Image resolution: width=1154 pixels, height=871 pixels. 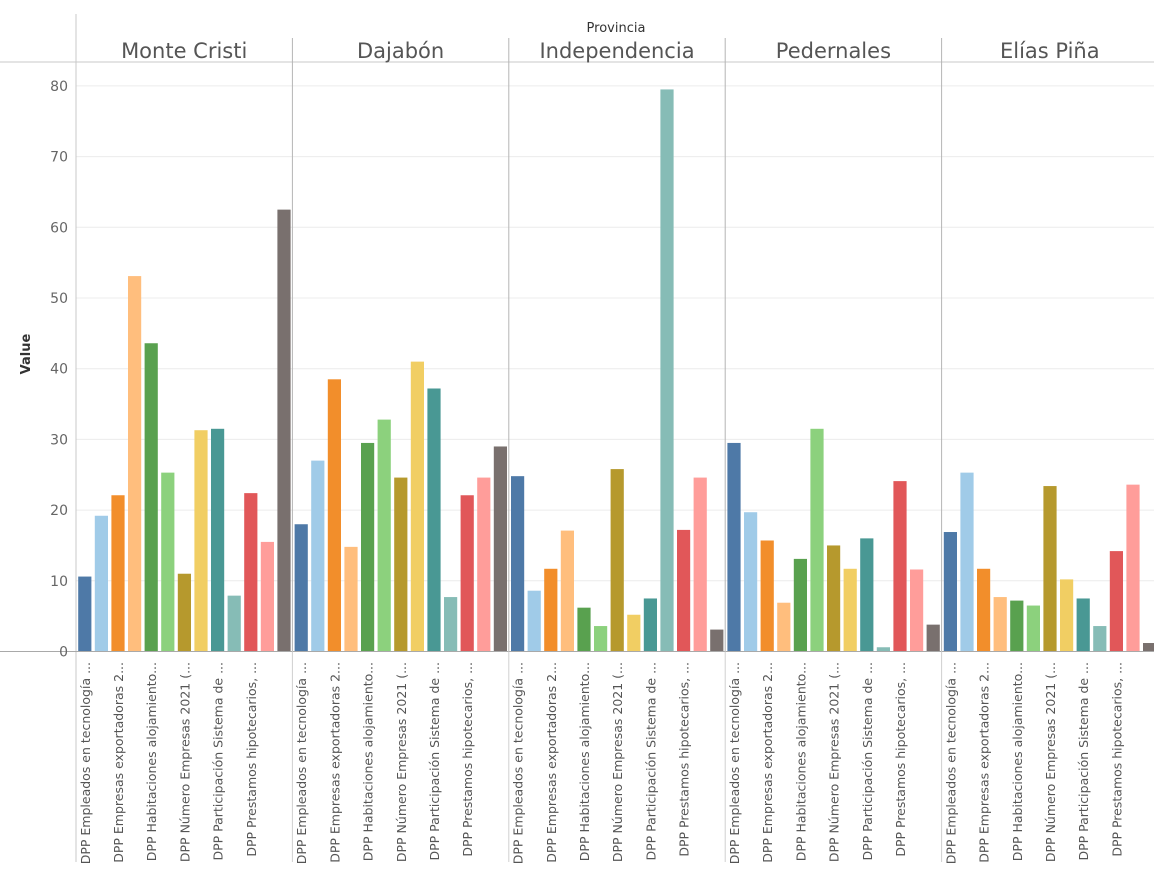 I want to click on y-tick-label: 30, so click(x=59, y=440).